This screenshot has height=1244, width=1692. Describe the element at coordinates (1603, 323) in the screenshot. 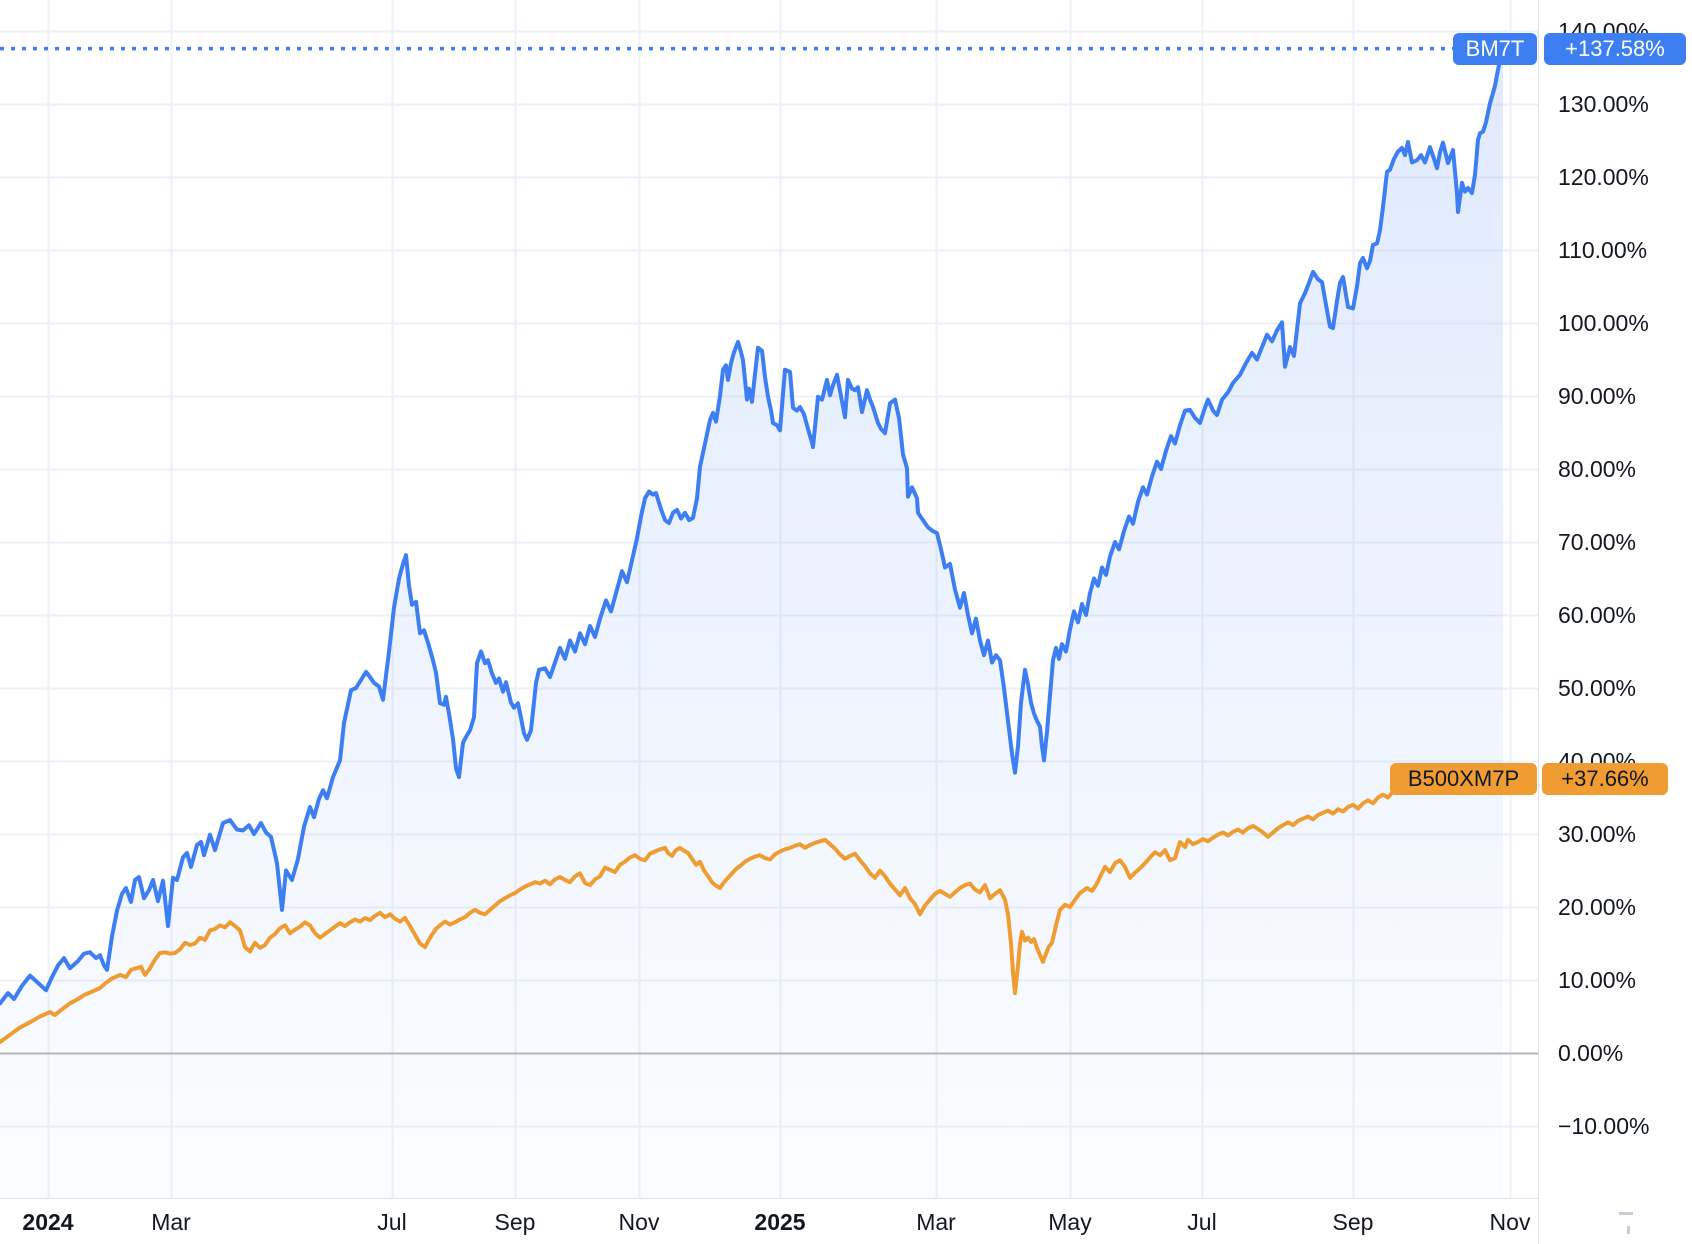

I see `y-axis-label: 100.00%` at that location.